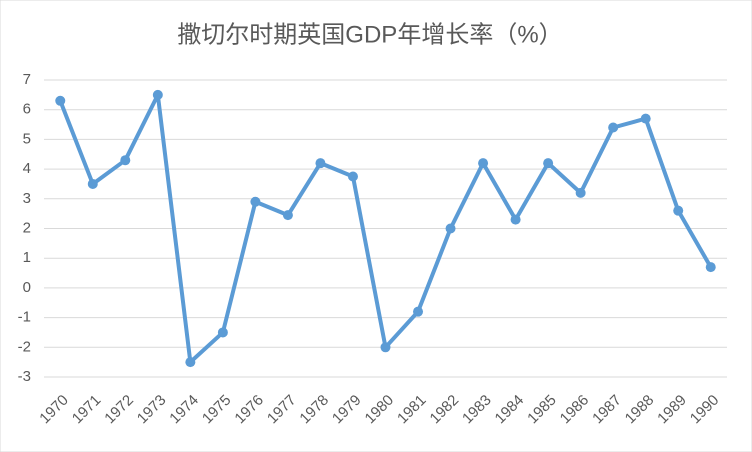  What do you see at coordinates (27, 287) in the screenshot?
I see `y-tick-label: 0` at bounding box center [27, 287].